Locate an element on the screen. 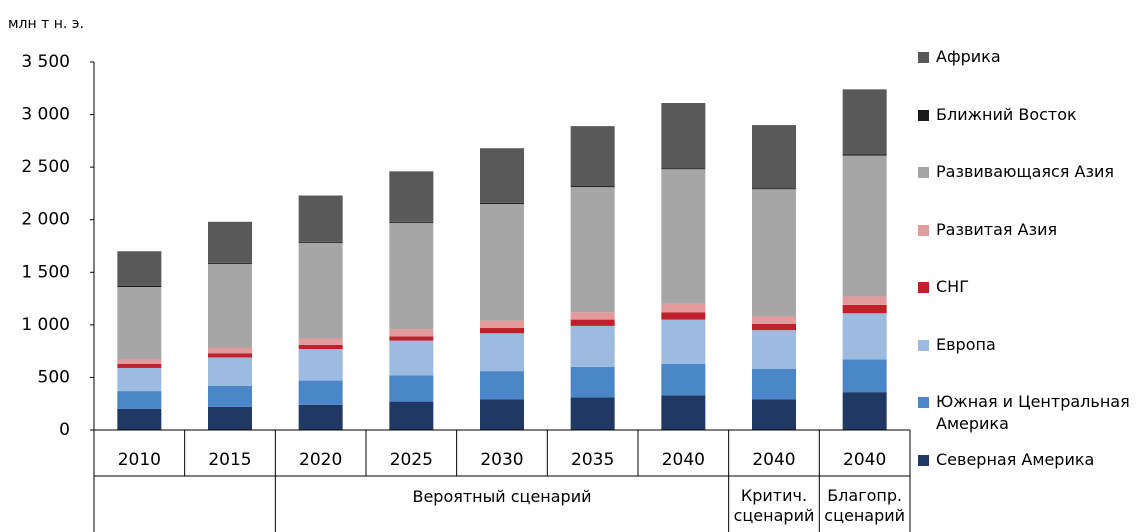 This screenshot has width=1147, height=532. y-tick-label: 2 500 is located at coordinates (45, 167).